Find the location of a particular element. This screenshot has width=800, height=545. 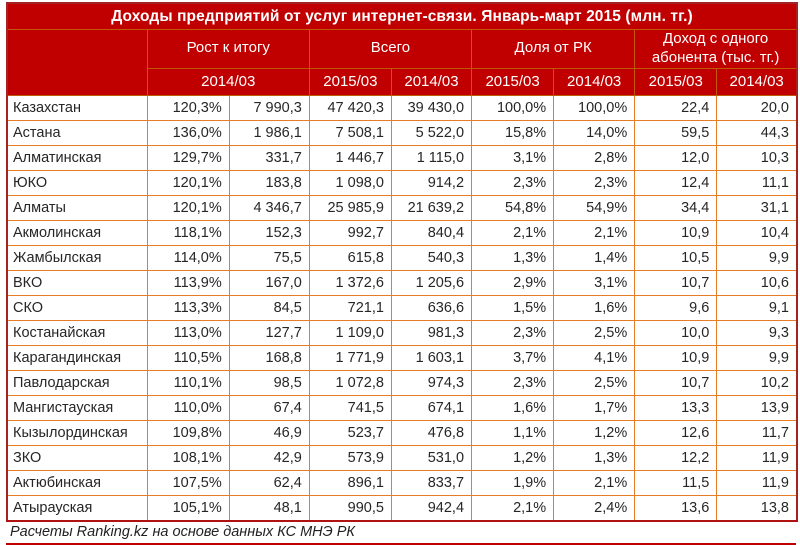

subheader-total-2015: 2015/03 is located at coordinates (350, 81).